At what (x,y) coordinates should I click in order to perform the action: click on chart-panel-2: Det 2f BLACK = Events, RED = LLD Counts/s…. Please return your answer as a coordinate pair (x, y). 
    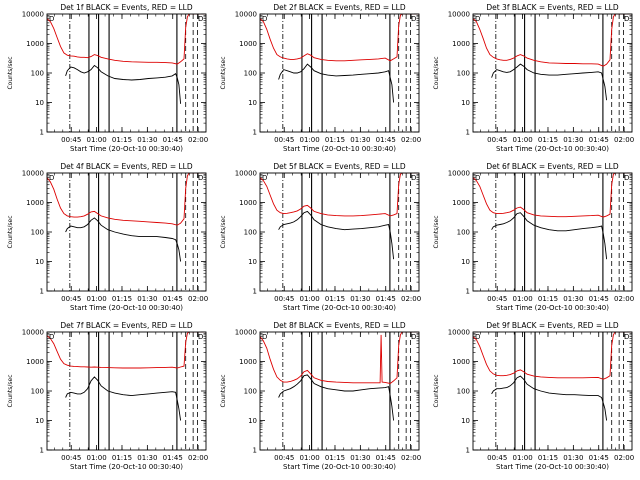
    Looking at the image, I should click on (320, 78).